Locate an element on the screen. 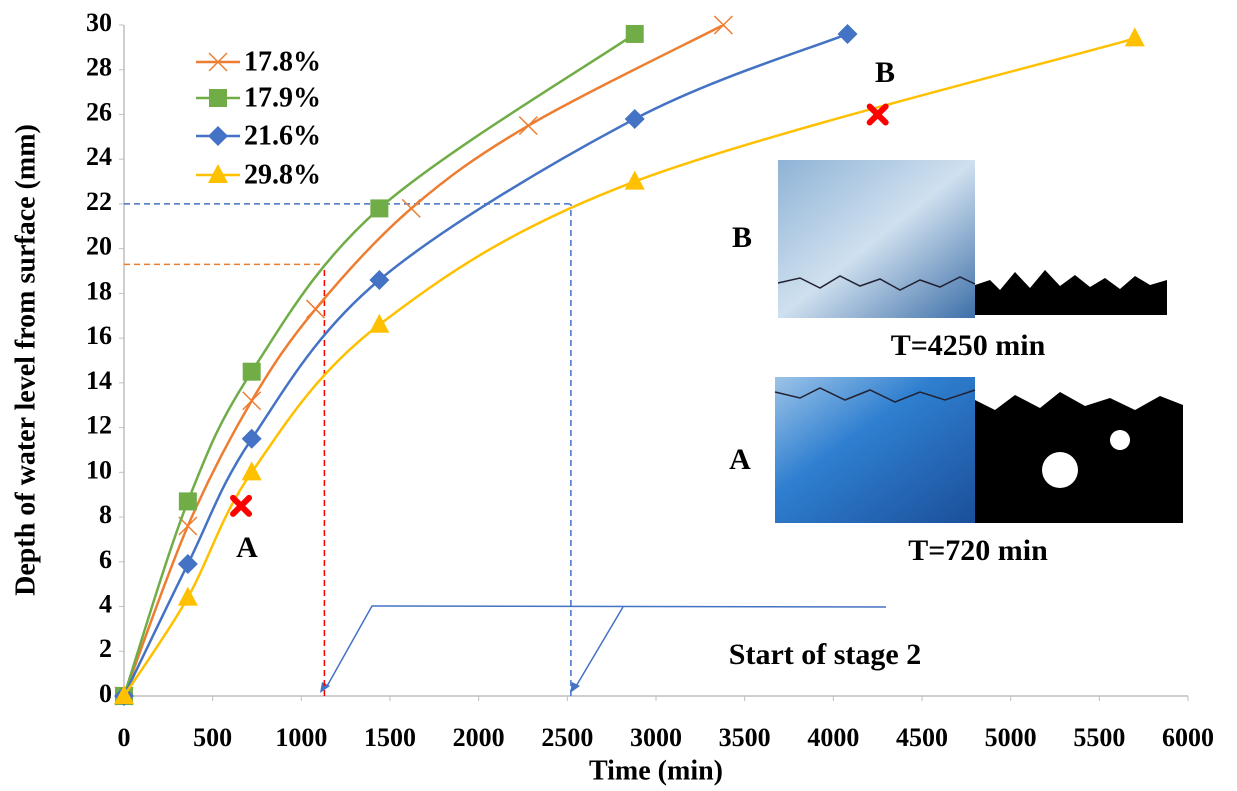 This screenshot has width=1237, height=791. y-tick-label: 18 is located at coordinates (99, 290).